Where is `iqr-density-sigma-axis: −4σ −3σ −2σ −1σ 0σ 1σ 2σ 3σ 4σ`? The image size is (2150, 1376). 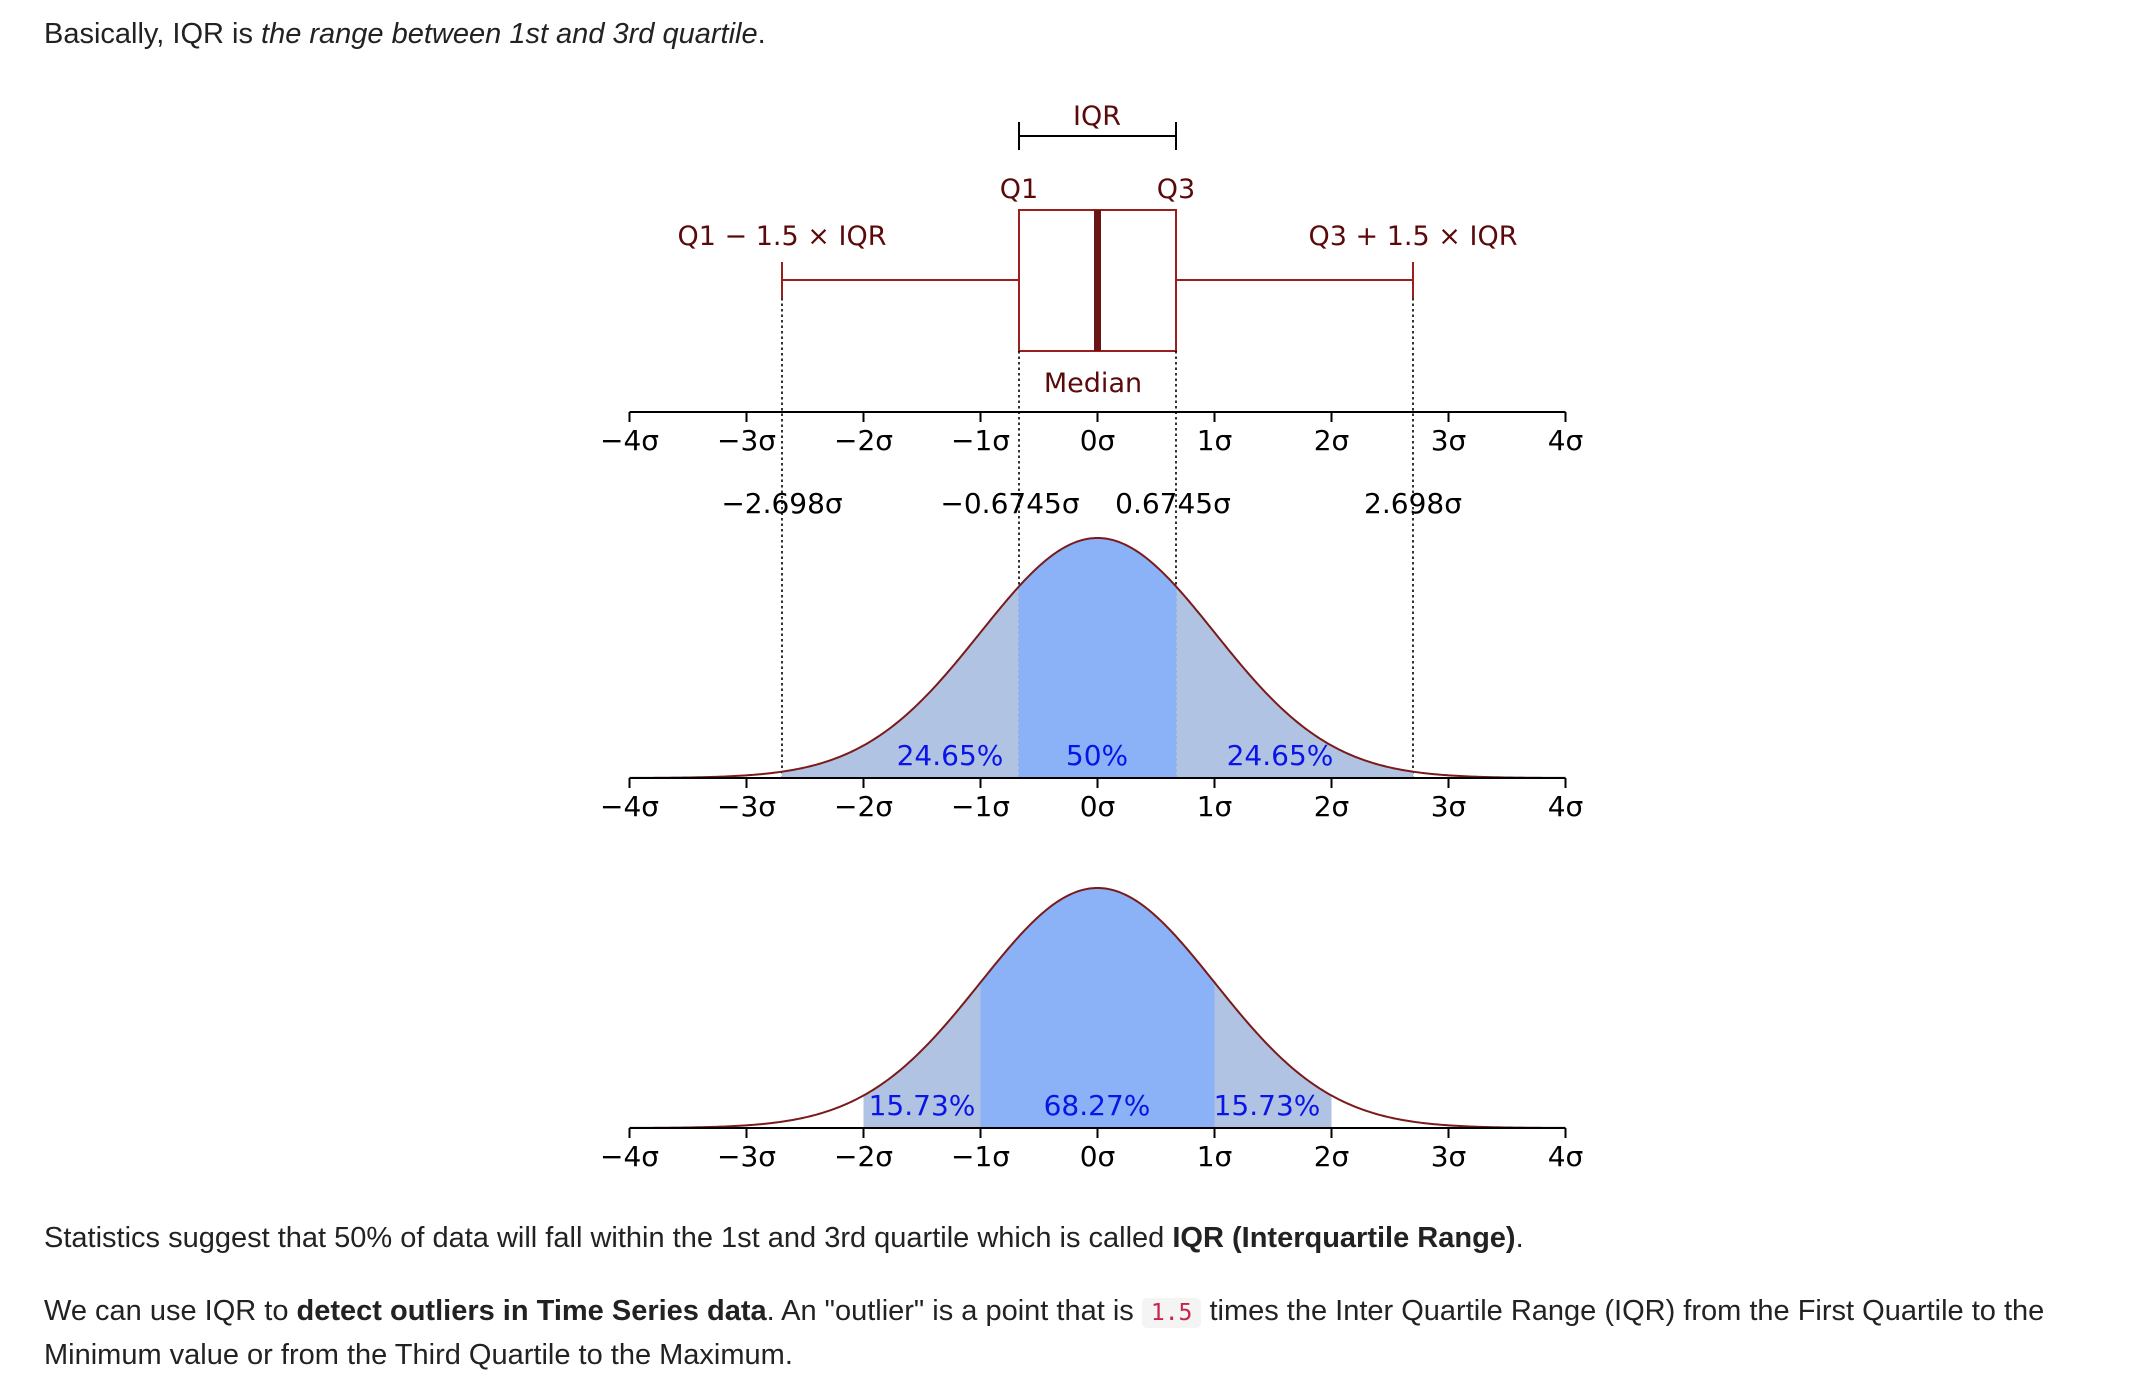
iqr-density-sigma-axis: −4σ −3σ −2σ −1σ 0σ 1σ 2σ 3σ 4σ is located at coordinates (1092, 800).